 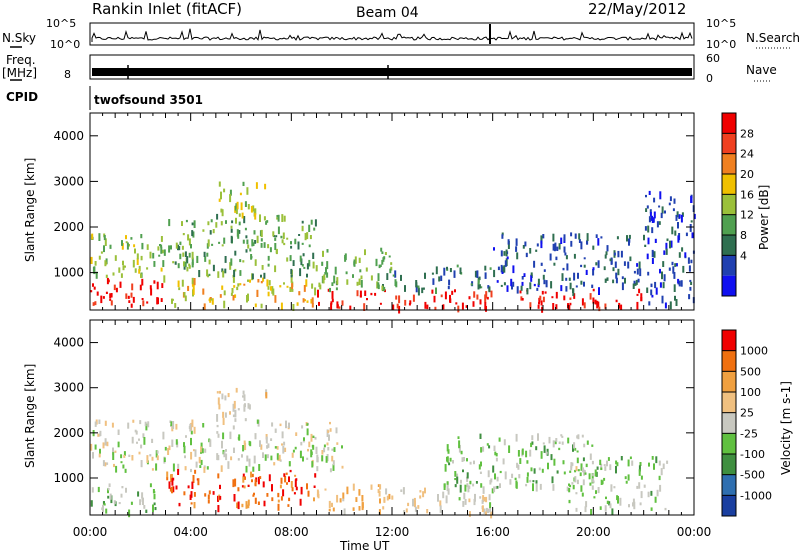 I want to click on power-y-axis-label: Slant Range [km], so click(x=30, y=210).